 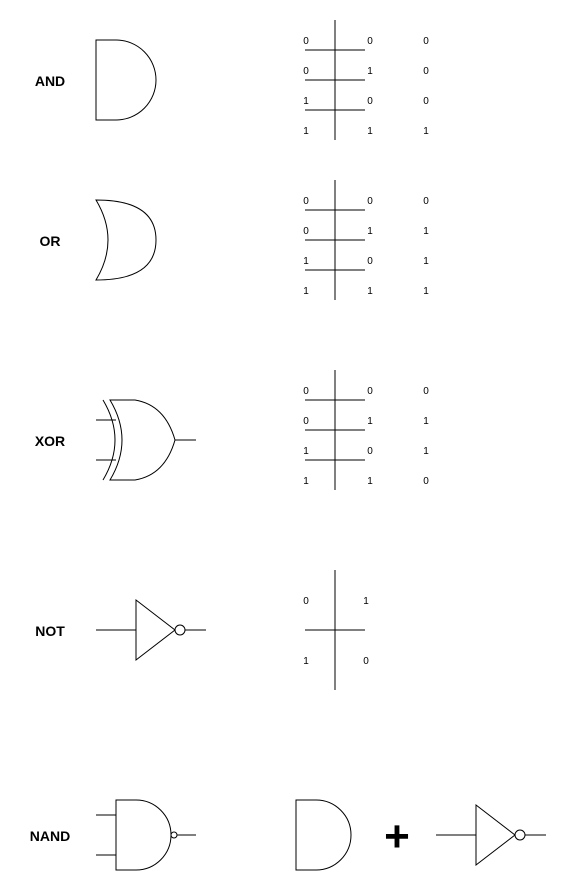 I want to click on nand-bubble, so click(x=174, y=835).